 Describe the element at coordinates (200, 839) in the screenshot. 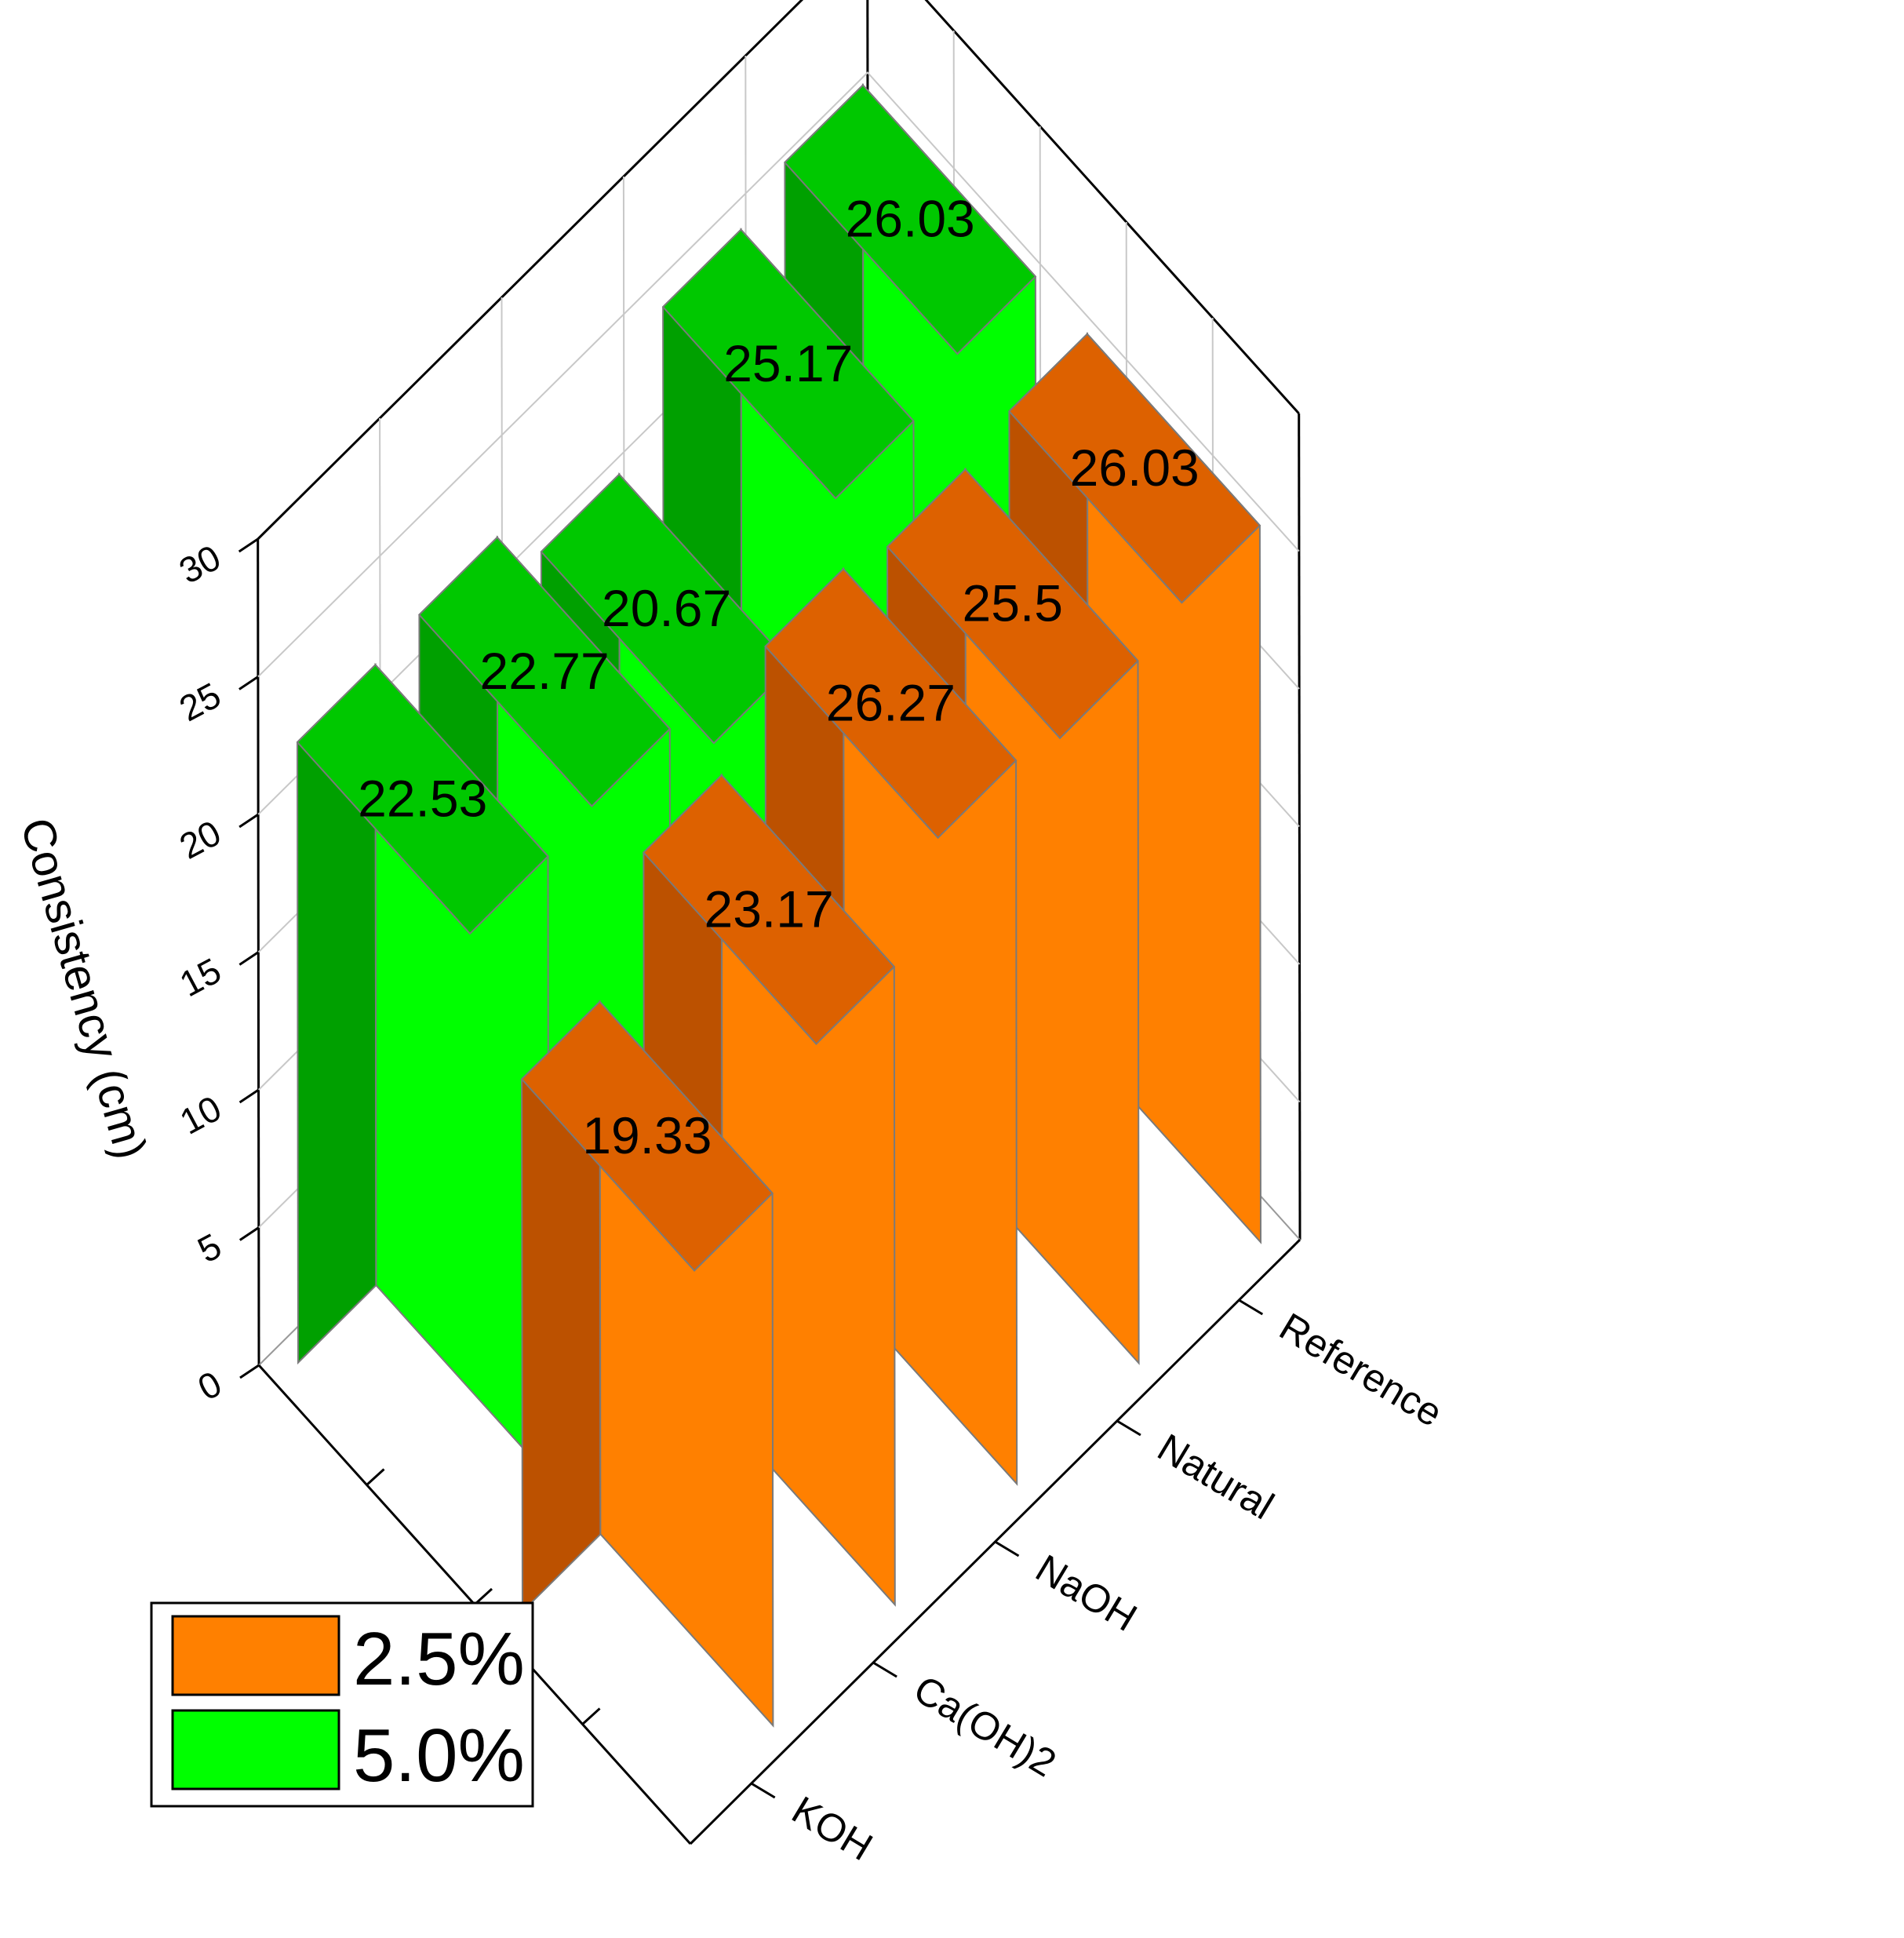

I see `y-tick-label: 20` at that location.